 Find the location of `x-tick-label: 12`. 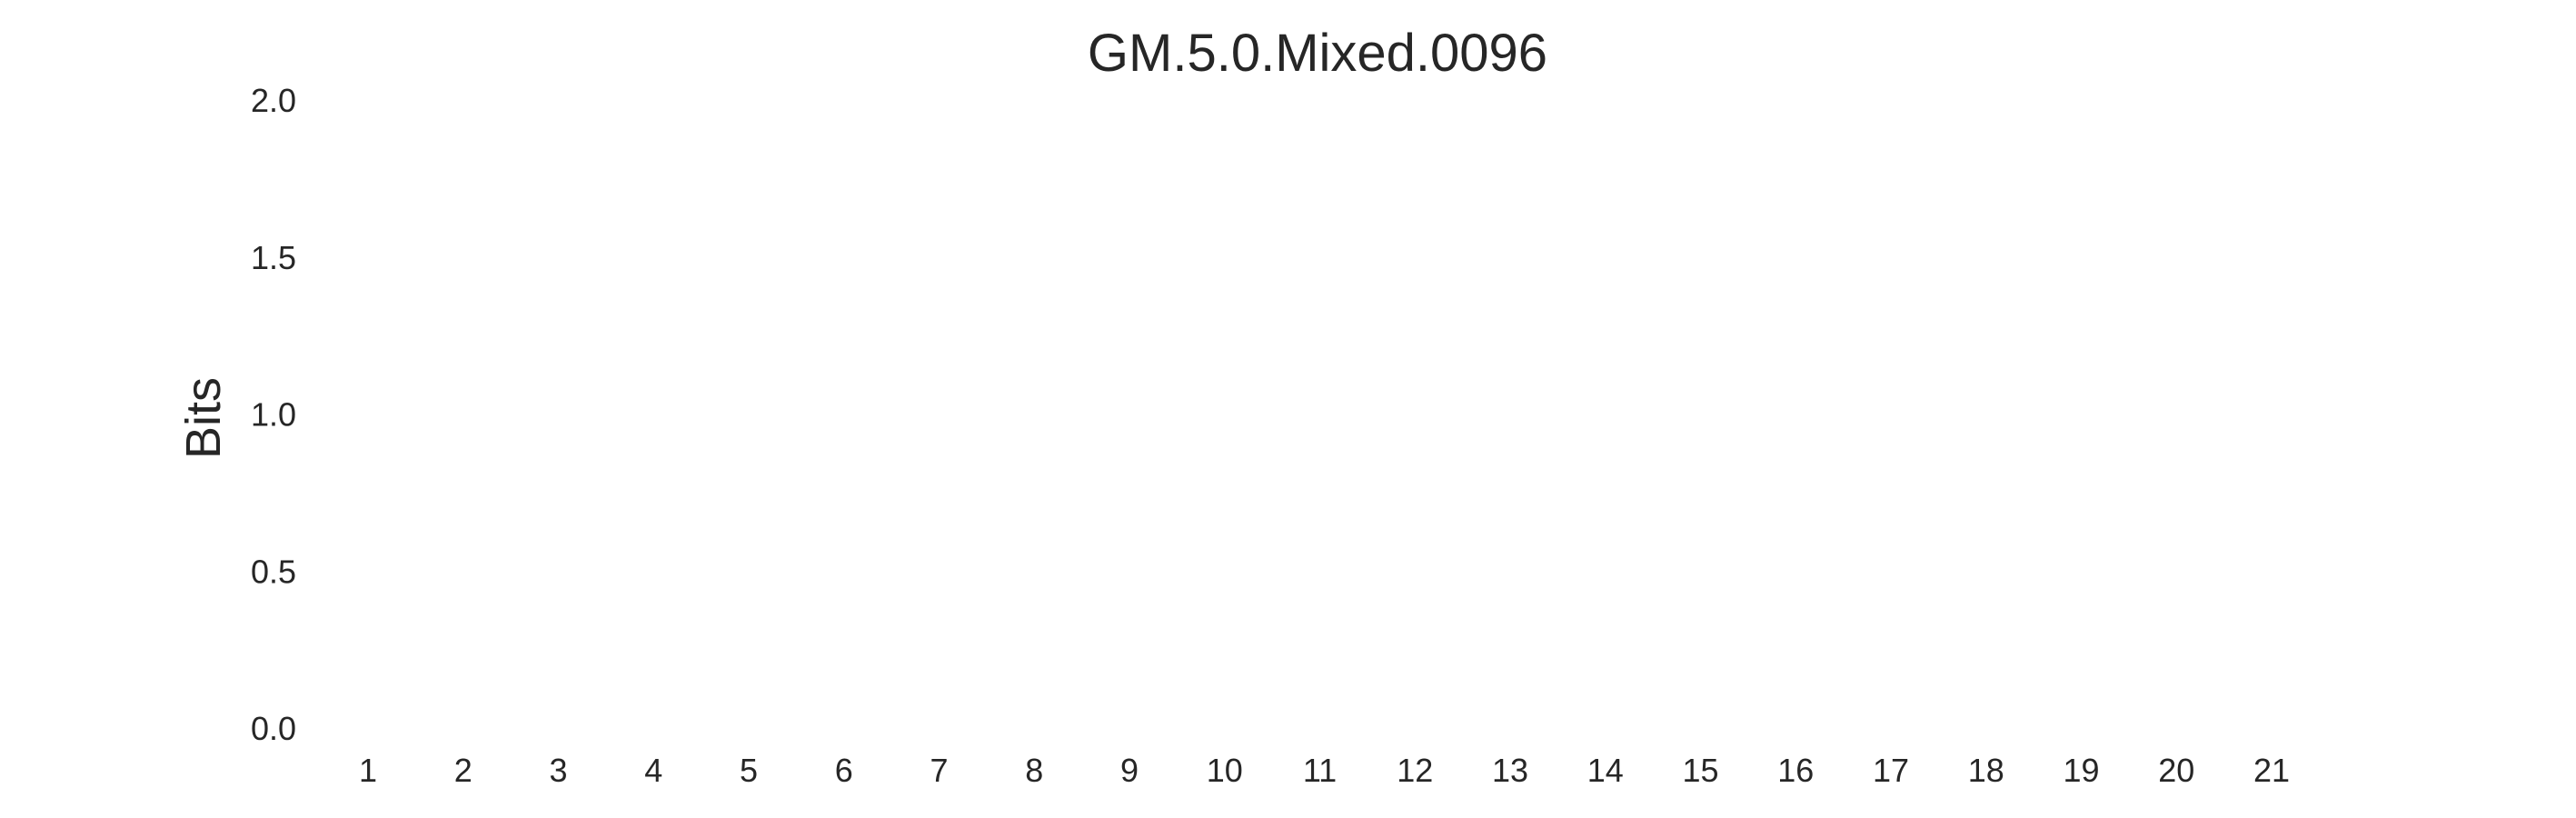

x-tick-label: 12 is located at coordinates (1415, 770).